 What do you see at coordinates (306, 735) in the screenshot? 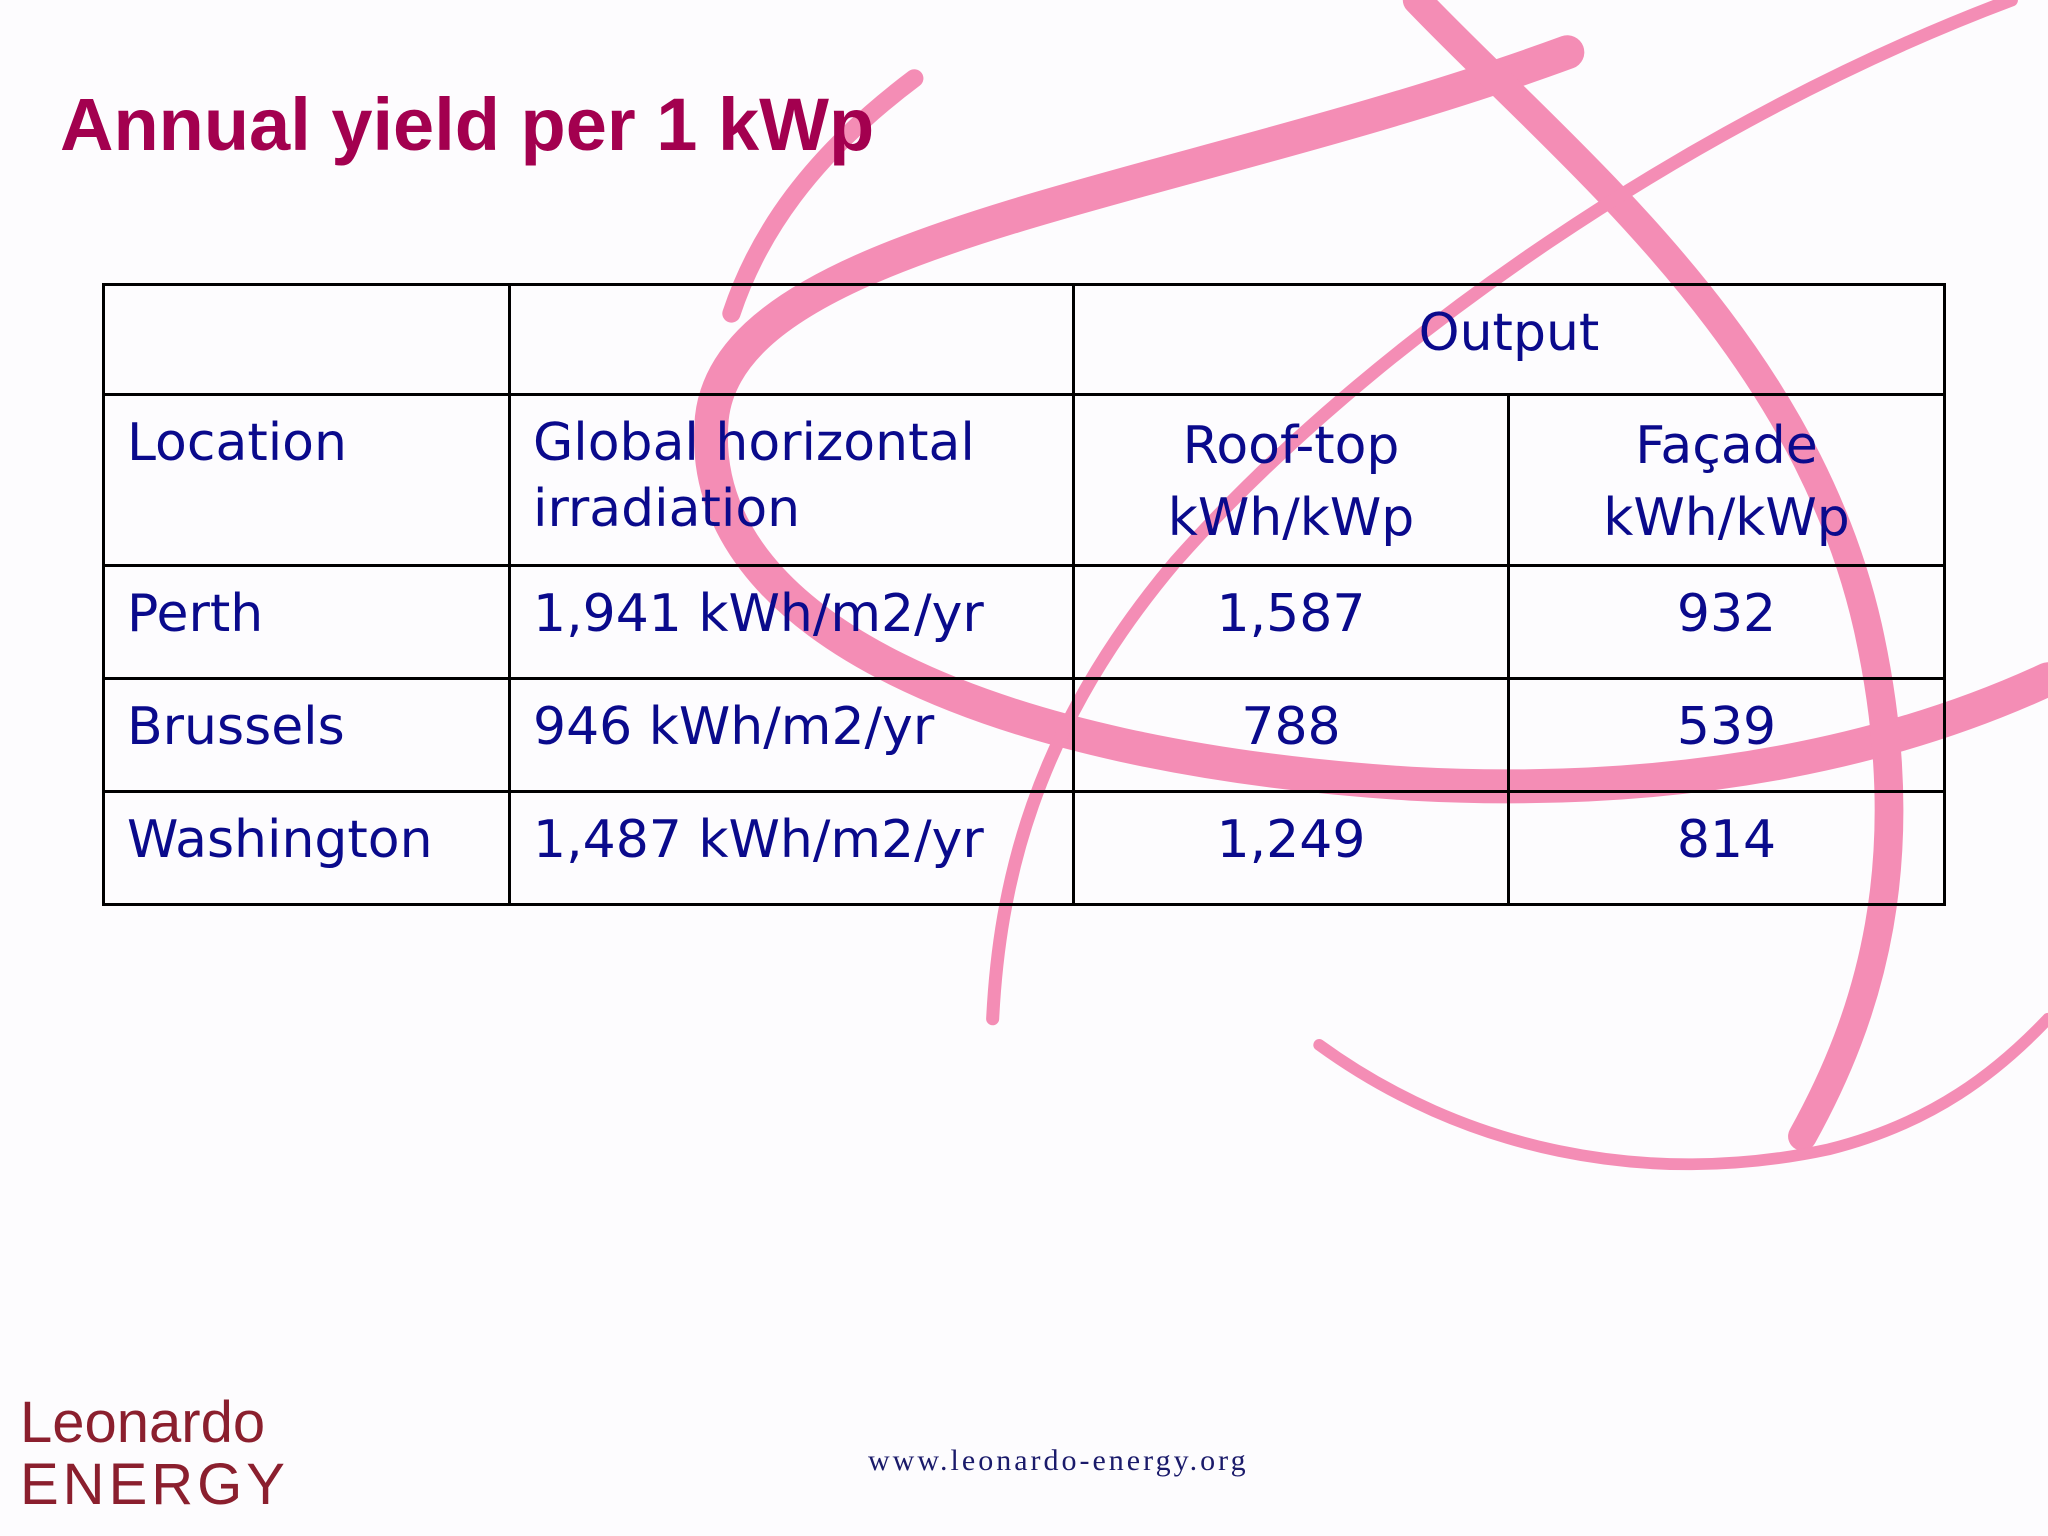
I see `location: Brussels` at bounding box center [306, 735].